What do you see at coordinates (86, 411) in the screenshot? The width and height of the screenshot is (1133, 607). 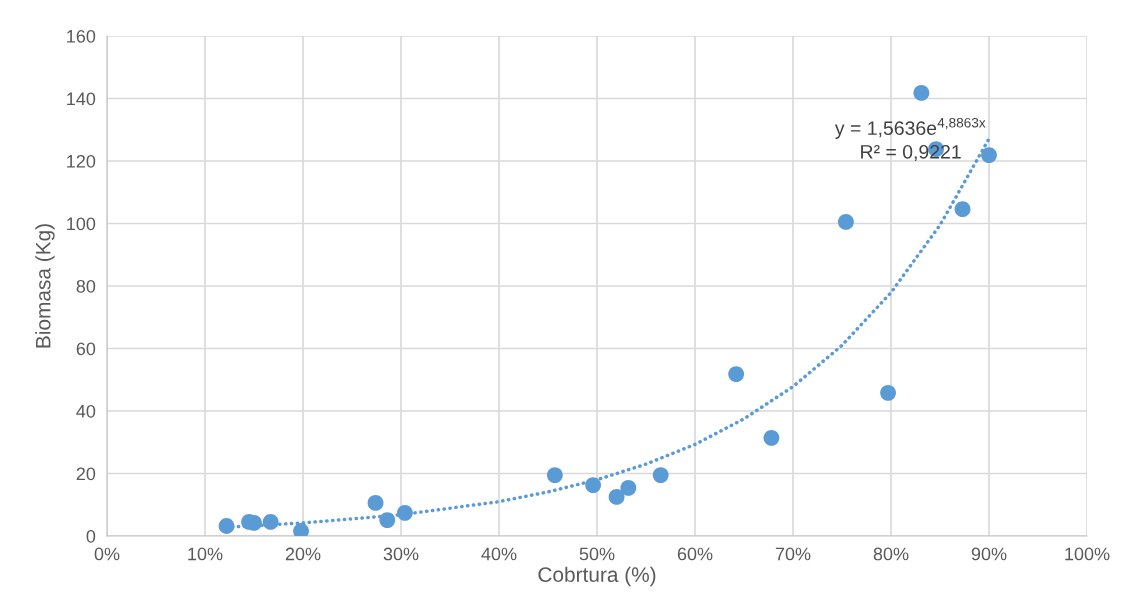 I see `y-tick-label: 40` at bounding box center [86, 411].